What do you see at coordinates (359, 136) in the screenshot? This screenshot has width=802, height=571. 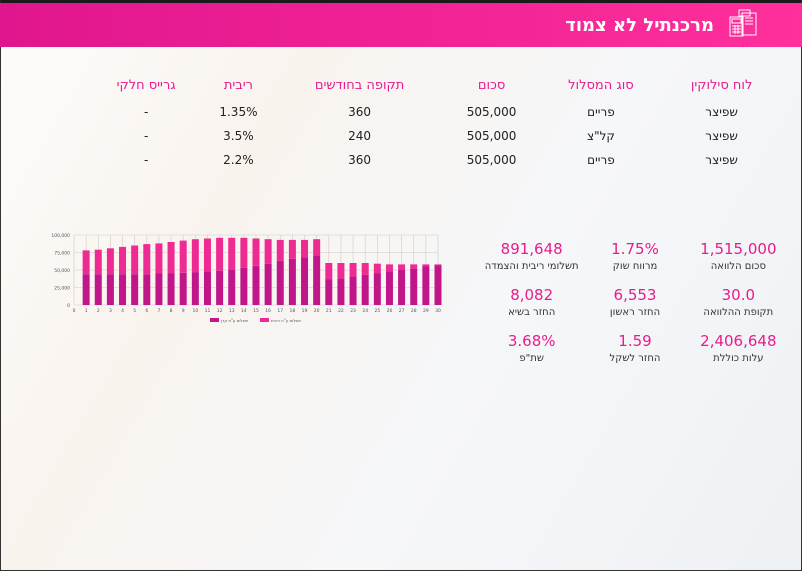 I see `table-cell: 240` at bounding box center [359, 136].